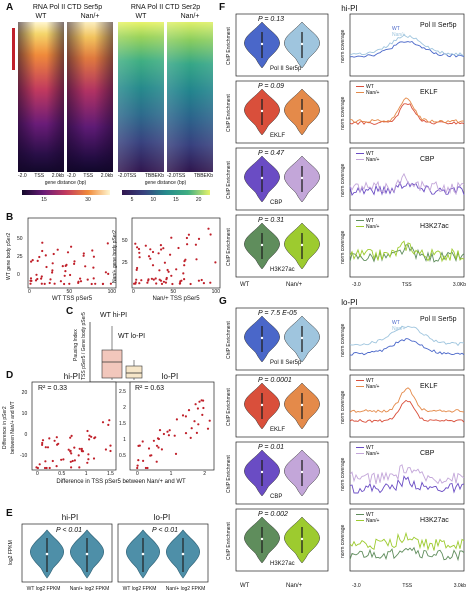  What do you see at coordinates (276, 497) in the screenshot?
I see `g-mark-name-2: CBP` at bounding box center [276, 497].